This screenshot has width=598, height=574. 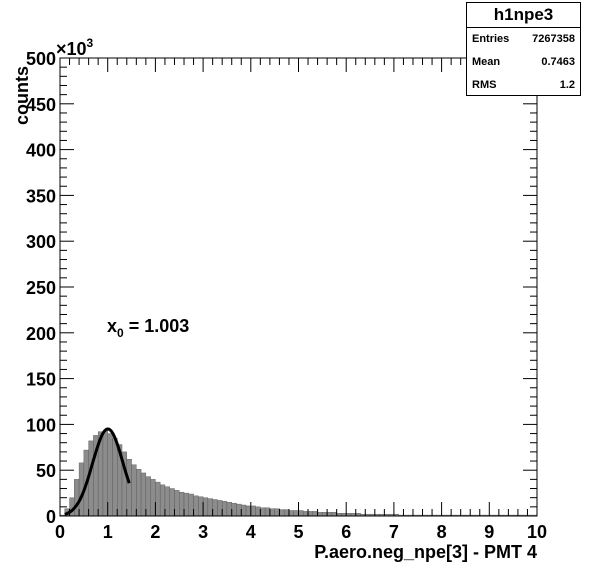 I want to click on fit-annotation: x0 = 1.003, so click(x=148, y=328).